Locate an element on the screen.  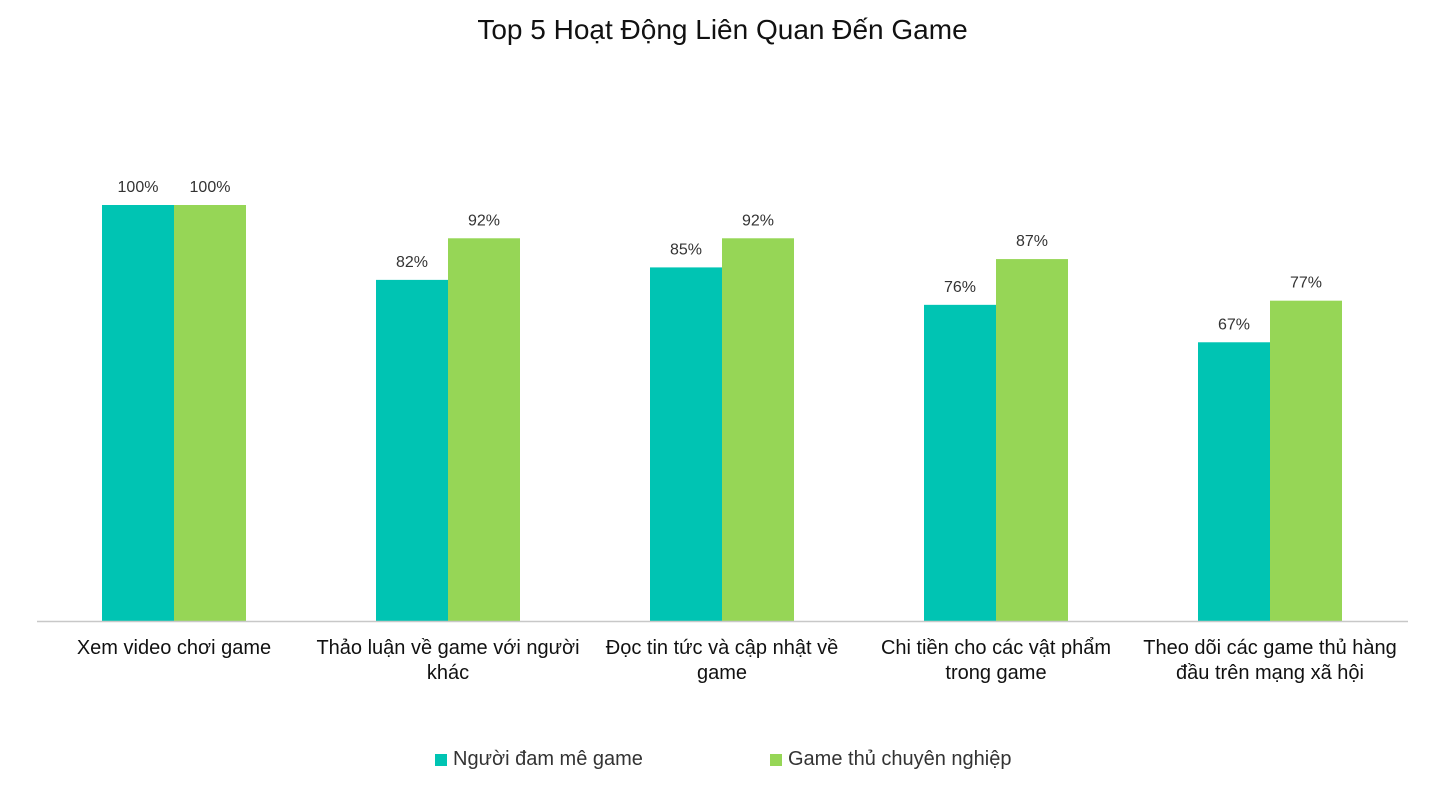
x-tick-label: Đọc tin tức và cập nhật về game is located at coordinates (722, 660).